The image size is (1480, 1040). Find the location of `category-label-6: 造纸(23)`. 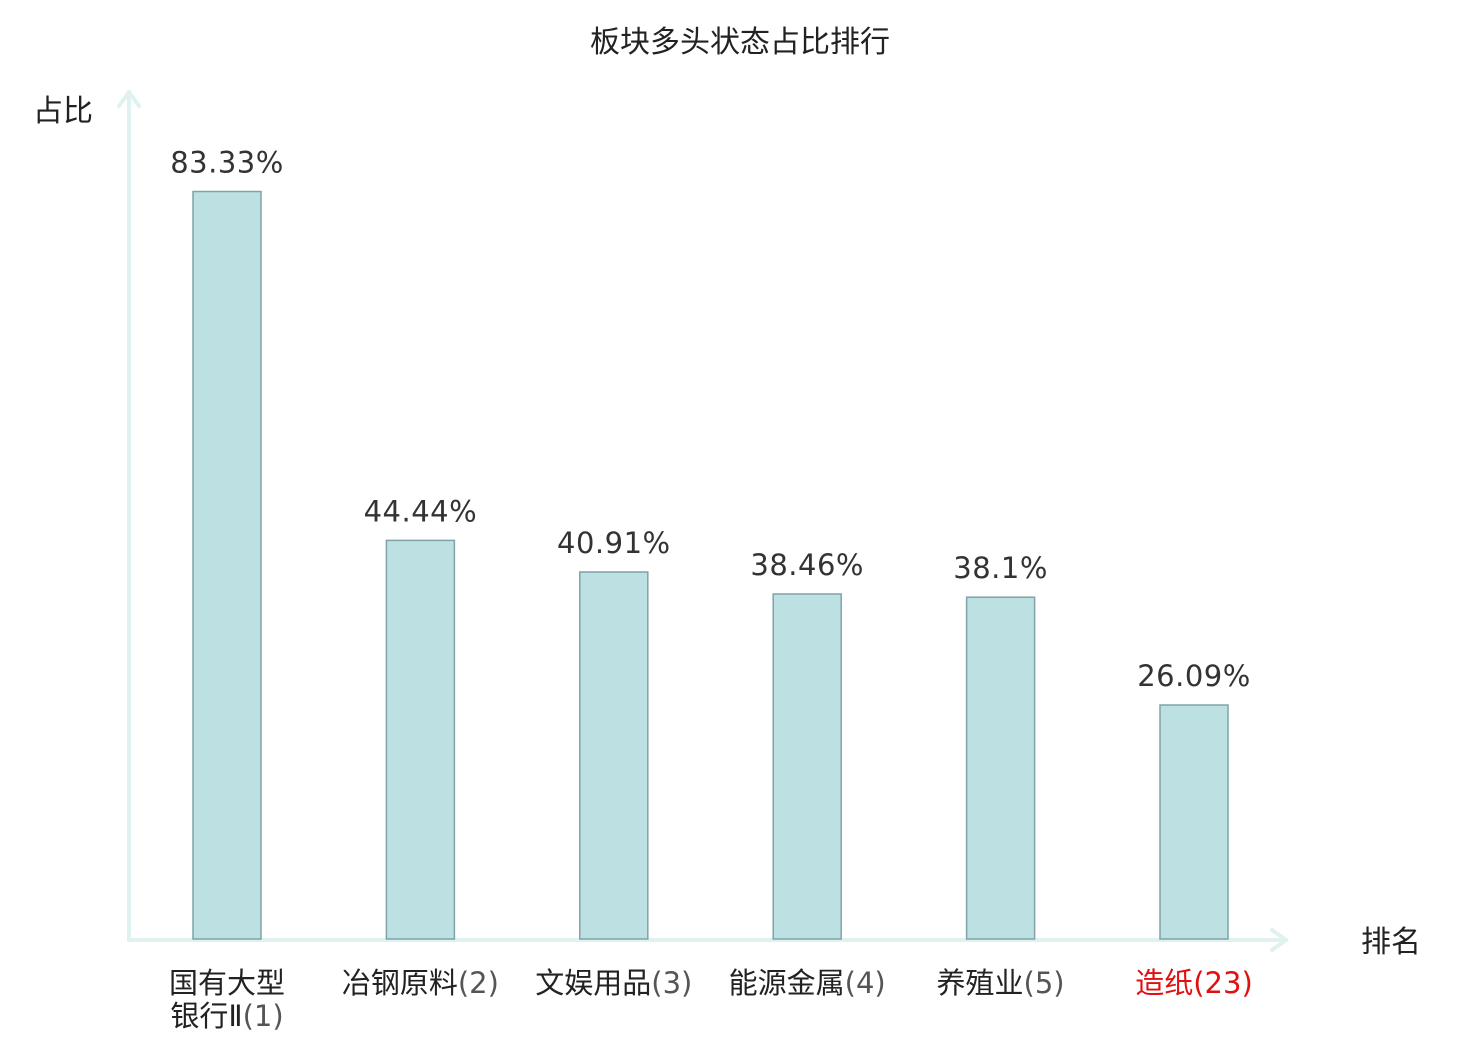

category-label-6: 造纸(23) is located at coordinates (1194, 983).